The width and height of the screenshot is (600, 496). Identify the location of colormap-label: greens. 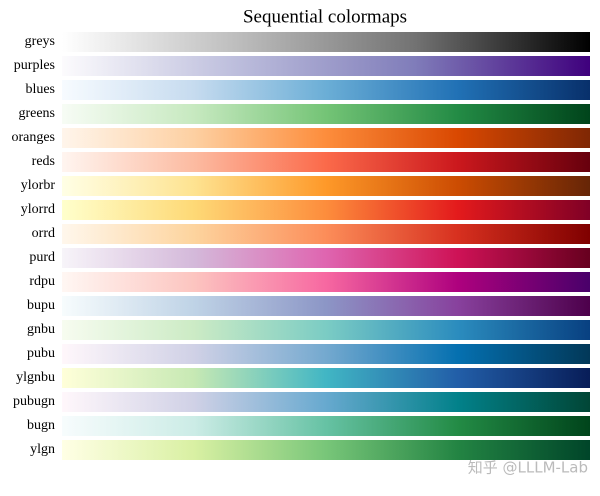
(36, 113).